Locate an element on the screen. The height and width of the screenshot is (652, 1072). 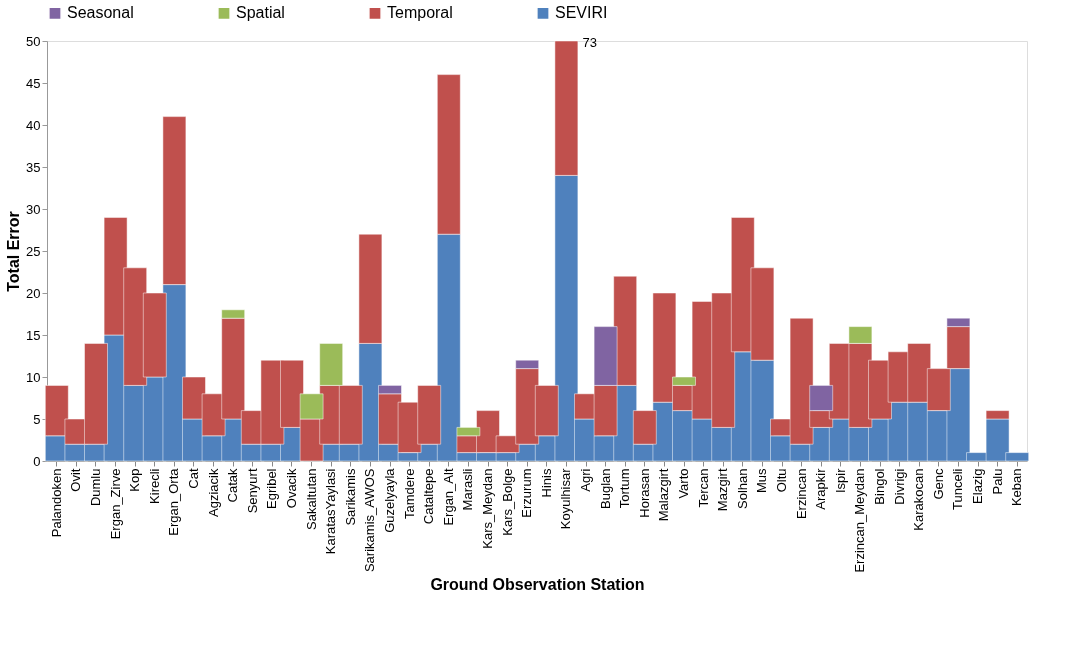
y-tick-label: 20 is located at coordinates (33, 293).